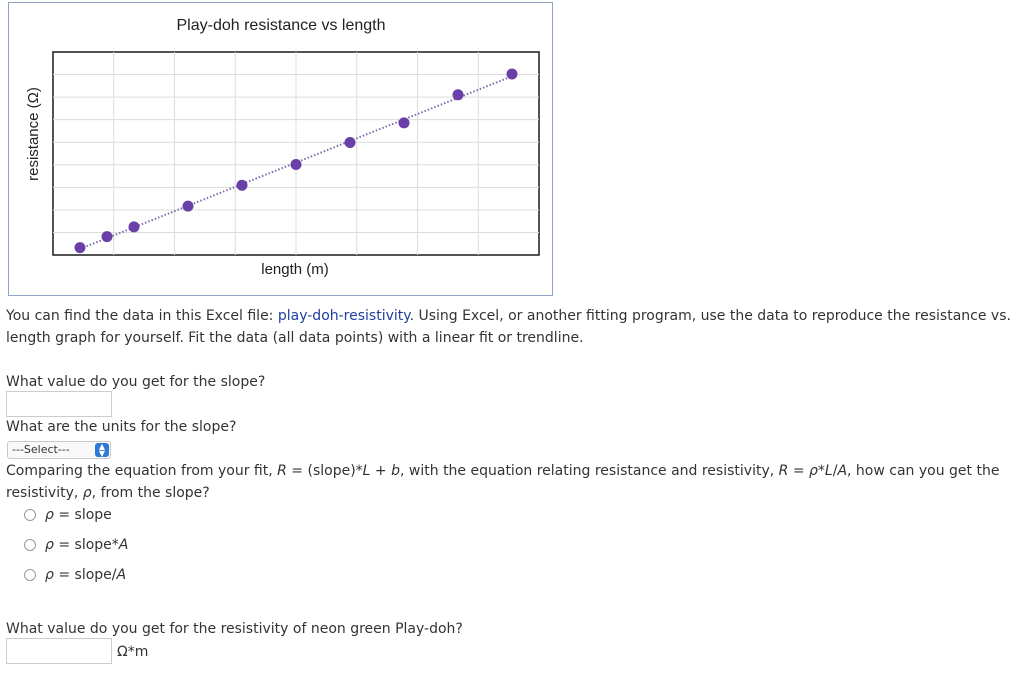 This screenshot has width=1024, height=674. Describe the element at coordinates (133, 652) in the screenshot. I see `resistivity-units: Ω*m` at that location.